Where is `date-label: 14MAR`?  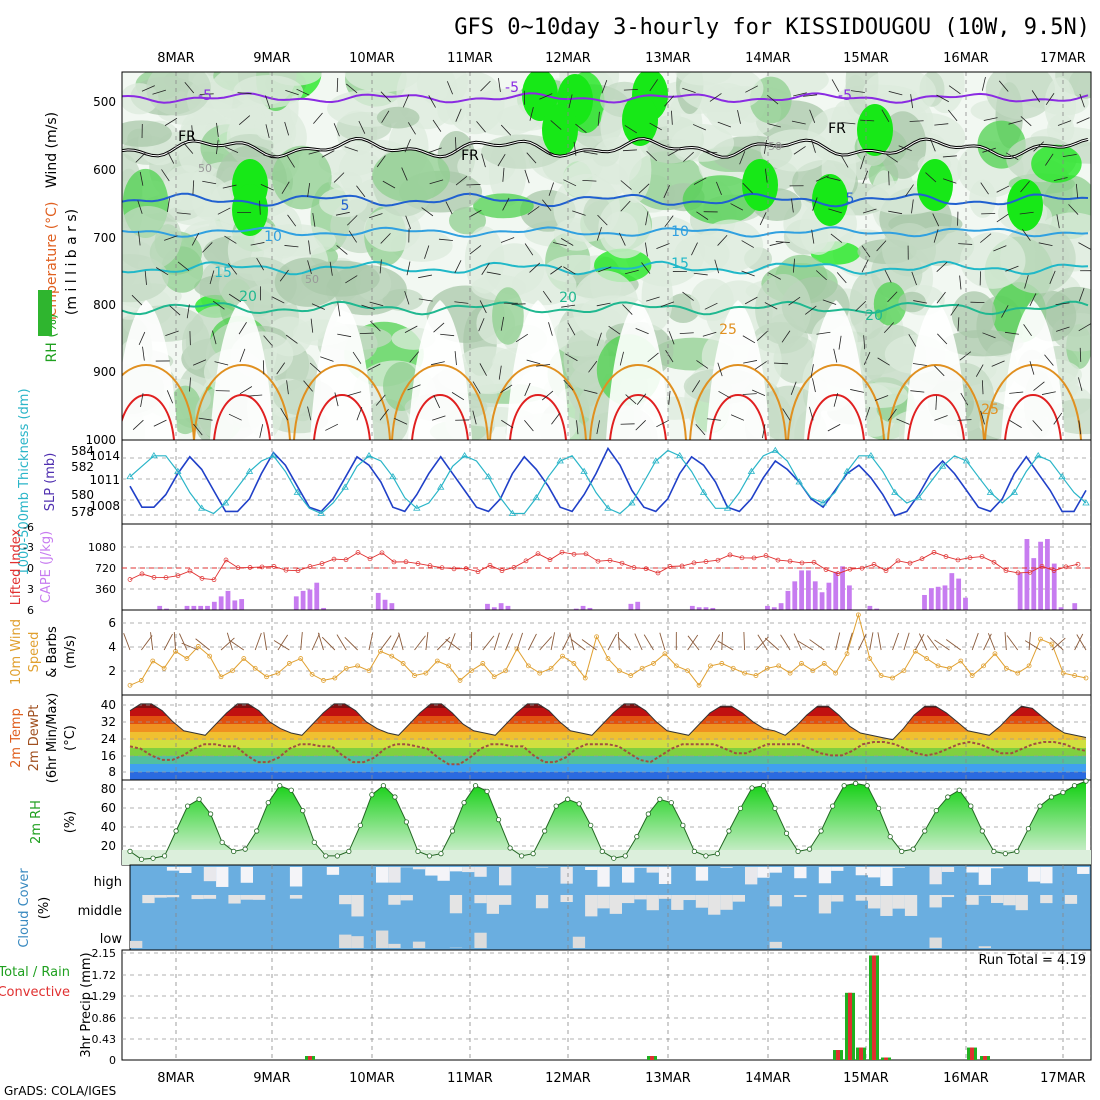
date-label: 14MAR is located at coordinates (768, 1078).